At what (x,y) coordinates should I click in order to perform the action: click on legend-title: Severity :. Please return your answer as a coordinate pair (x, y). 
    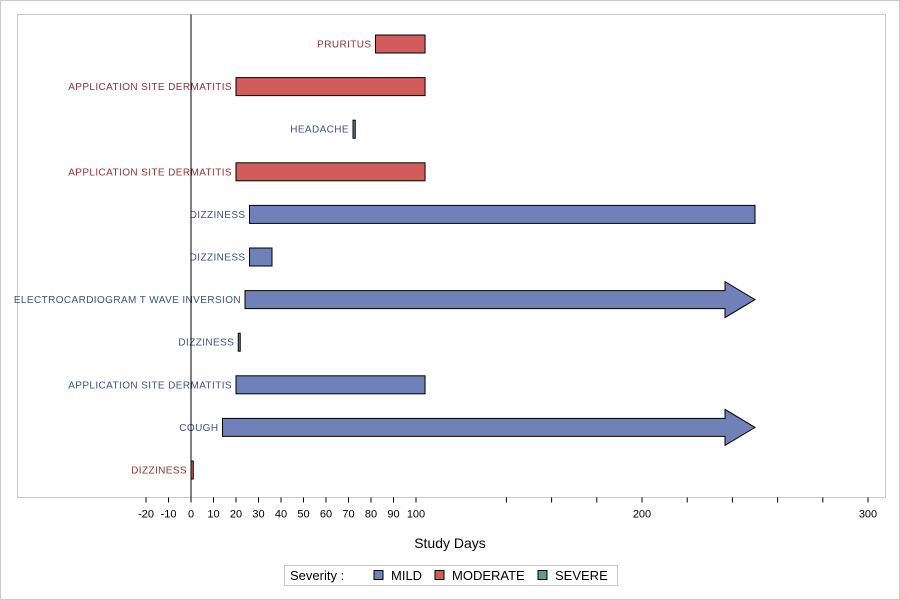
    Looking at the image, I should click on (317, 575).